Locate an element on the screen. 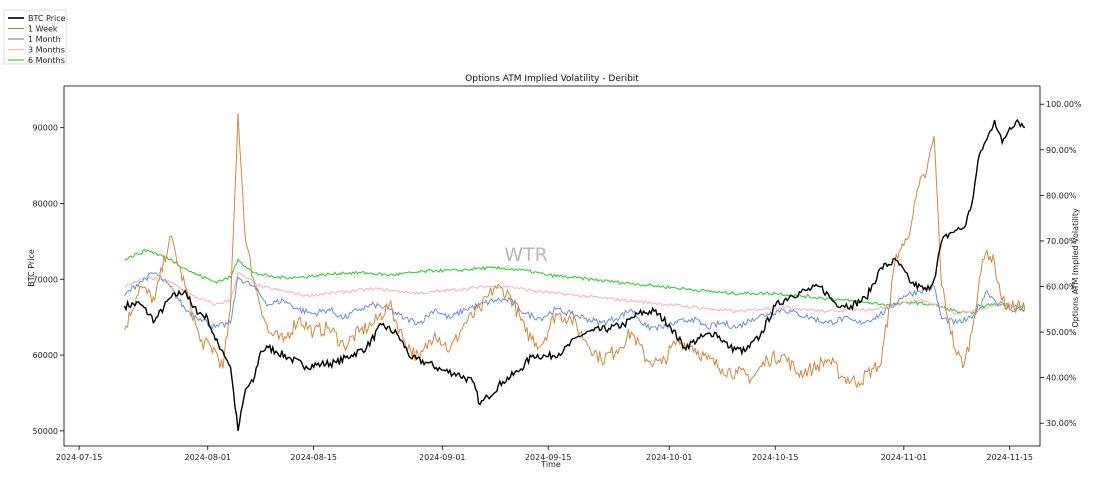 This screenshot has width=1096, height=487. y-left-tick-label: 80000 is located at coordinates (45, 203).